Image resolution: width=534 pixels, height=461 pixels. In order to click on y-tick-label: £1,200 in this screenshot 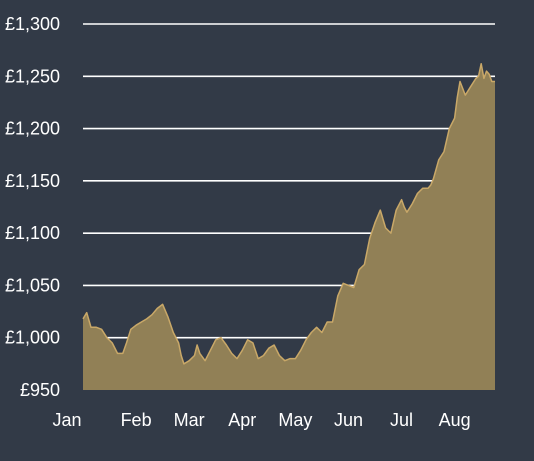, I will do `click(32, 129)`.